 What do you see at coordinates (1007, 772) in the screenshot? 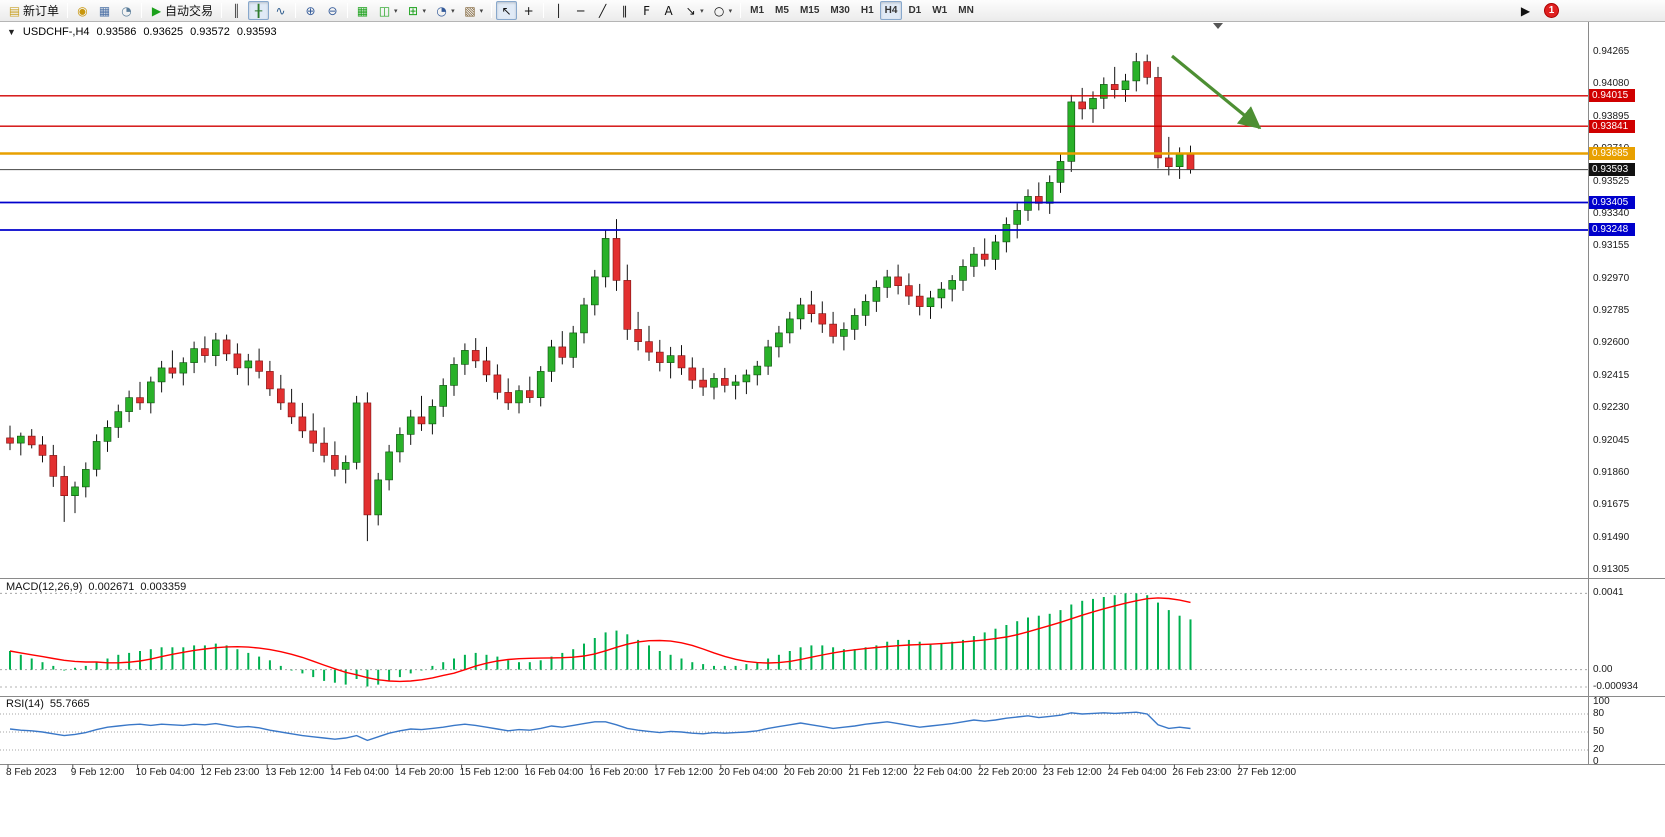
I see `time-axis-label: 22 Feb 20:00` at bounding box center [1007, 772].